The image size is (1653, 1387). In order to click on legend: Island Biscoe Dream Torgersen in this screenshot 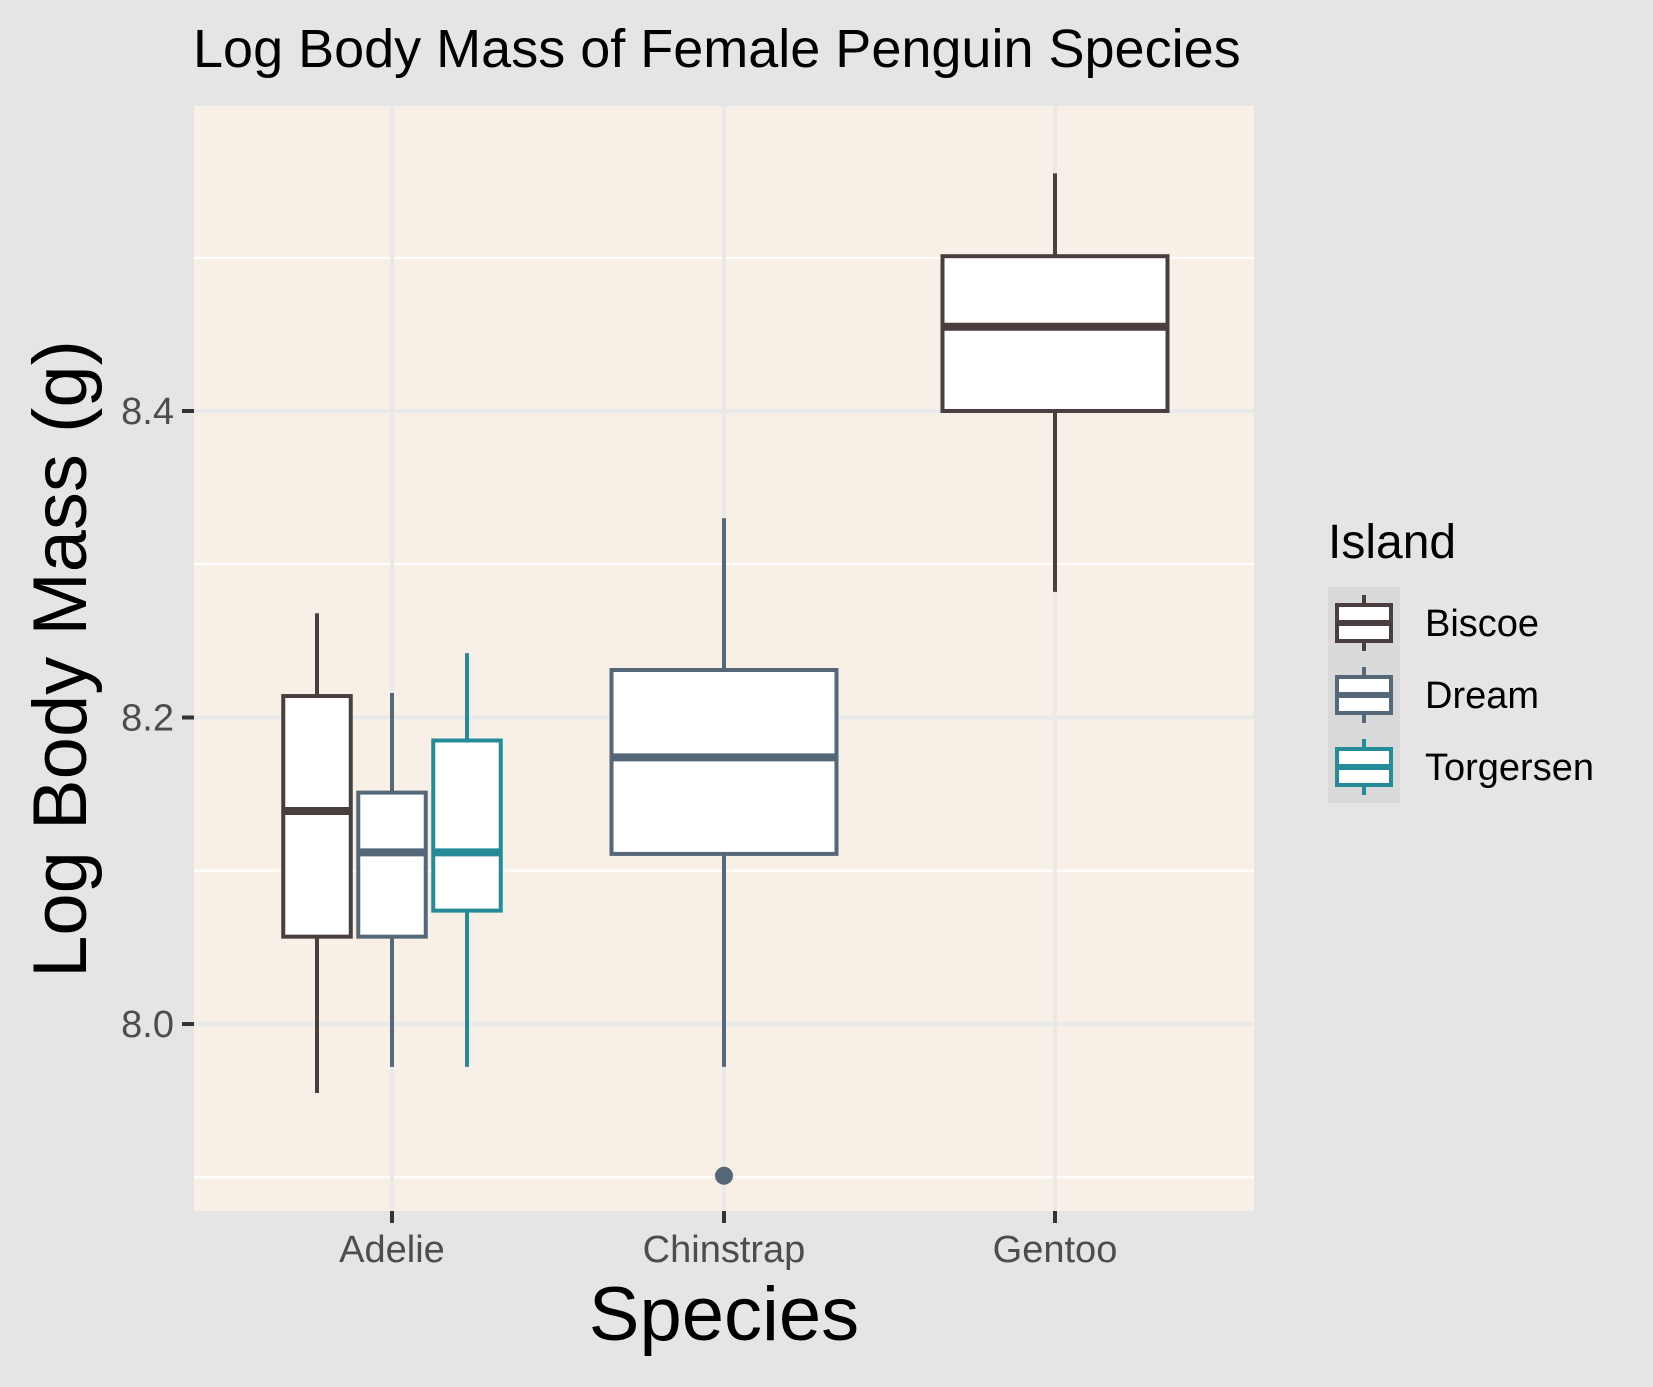, I will do `click(1461, 659)`.